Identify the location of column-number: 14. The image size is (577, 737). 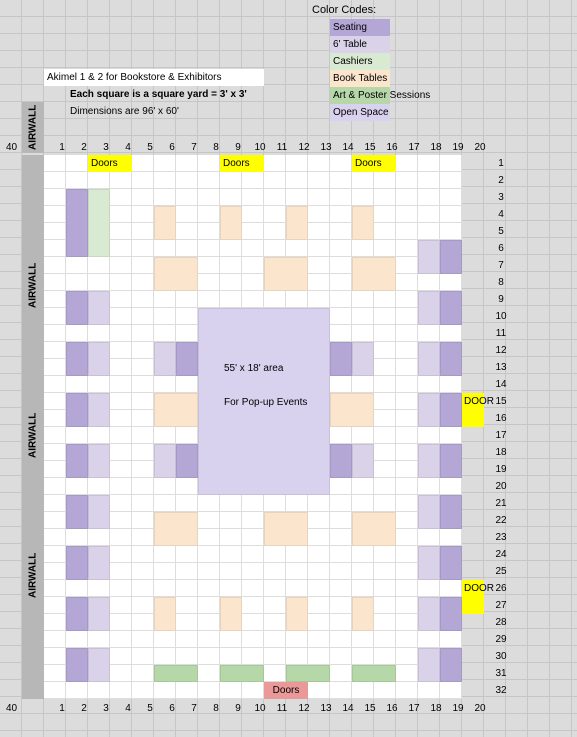
(348, 708).